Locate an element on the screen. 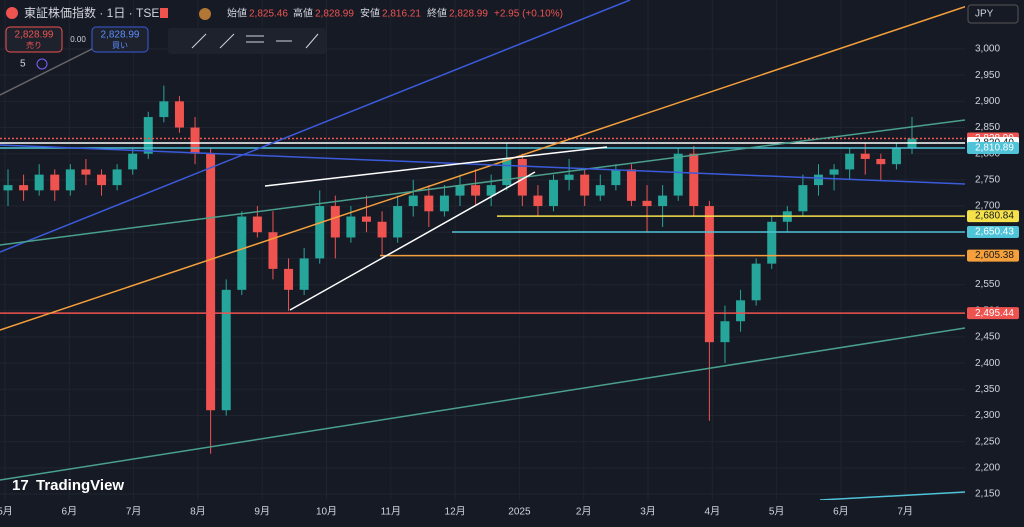  y-tick-label: 2,300 is located at coordinates (987, 415).